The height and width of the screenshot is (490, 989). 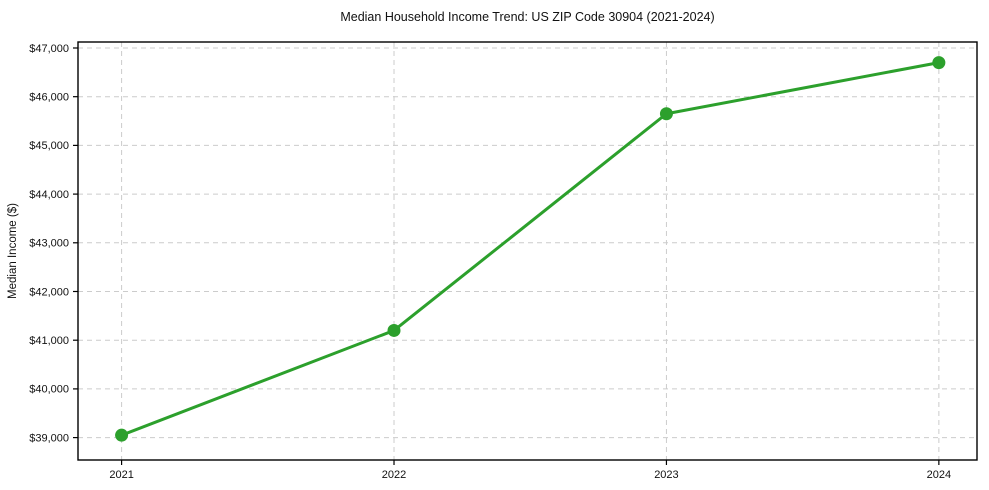 What do you see at coordinates (13, 251) in the screenshot?
I see `y-axis-label: Median Income ($)` at bounding box center [13, 251].